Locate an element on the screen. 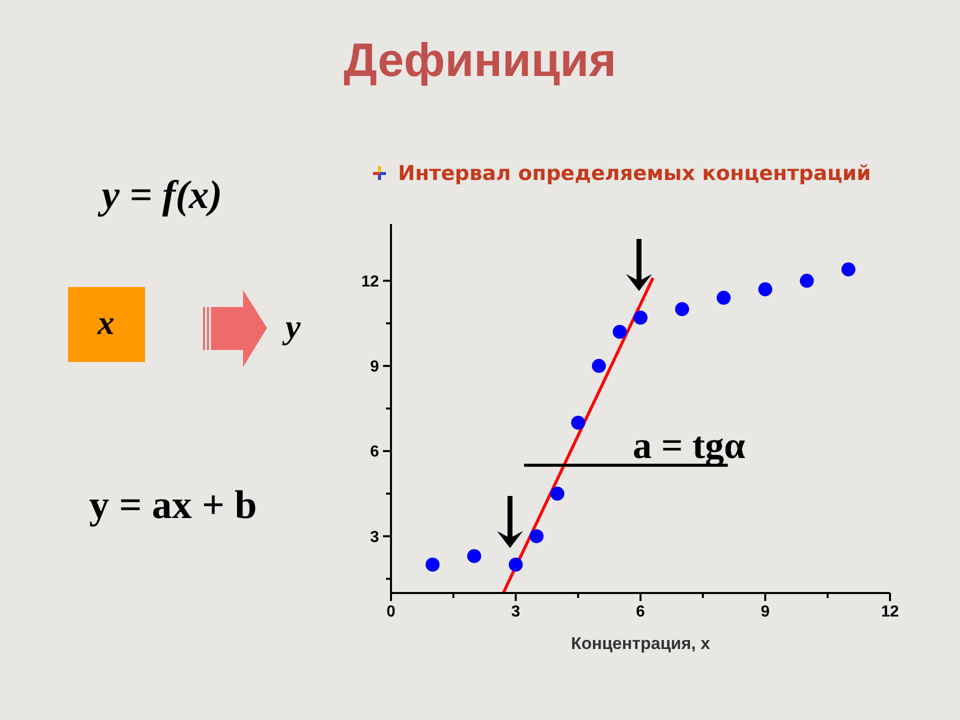  x-tick-label: 12 is located at coordinates (890, 611).